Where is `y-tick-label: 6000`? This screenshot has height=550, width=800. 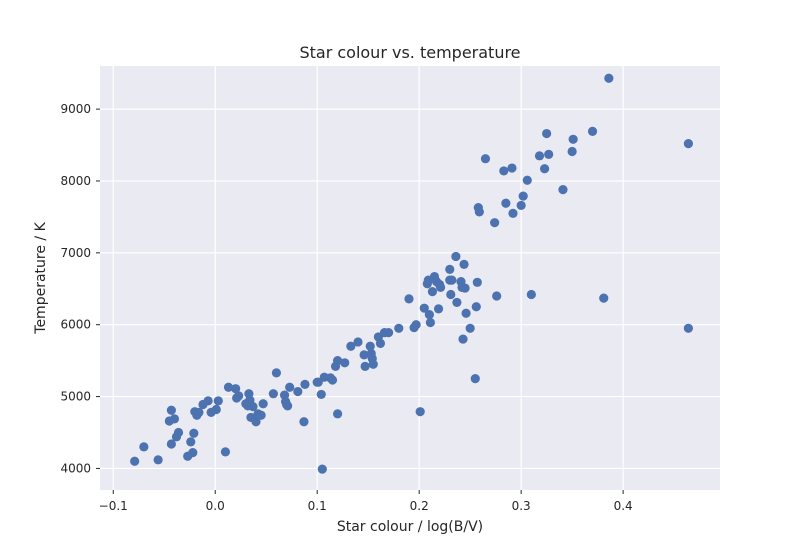 y-tick-label: 6000 is located at coordinates (75, 325).